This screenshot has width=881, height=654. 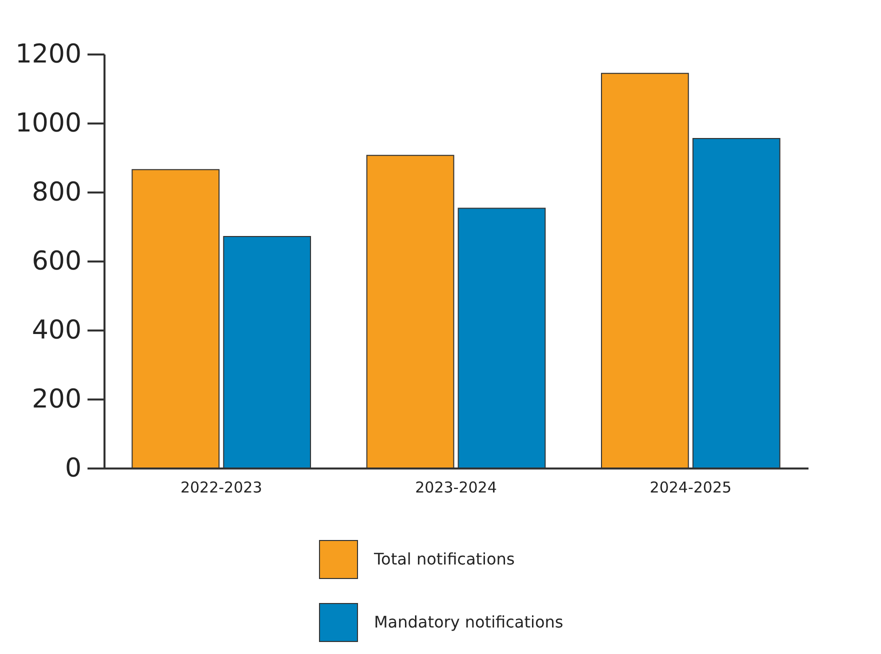 What do you see at coordinates (48, 123) in the screenshot?
I see `y-tick-label: 1000` at bounding box center [48, 123].